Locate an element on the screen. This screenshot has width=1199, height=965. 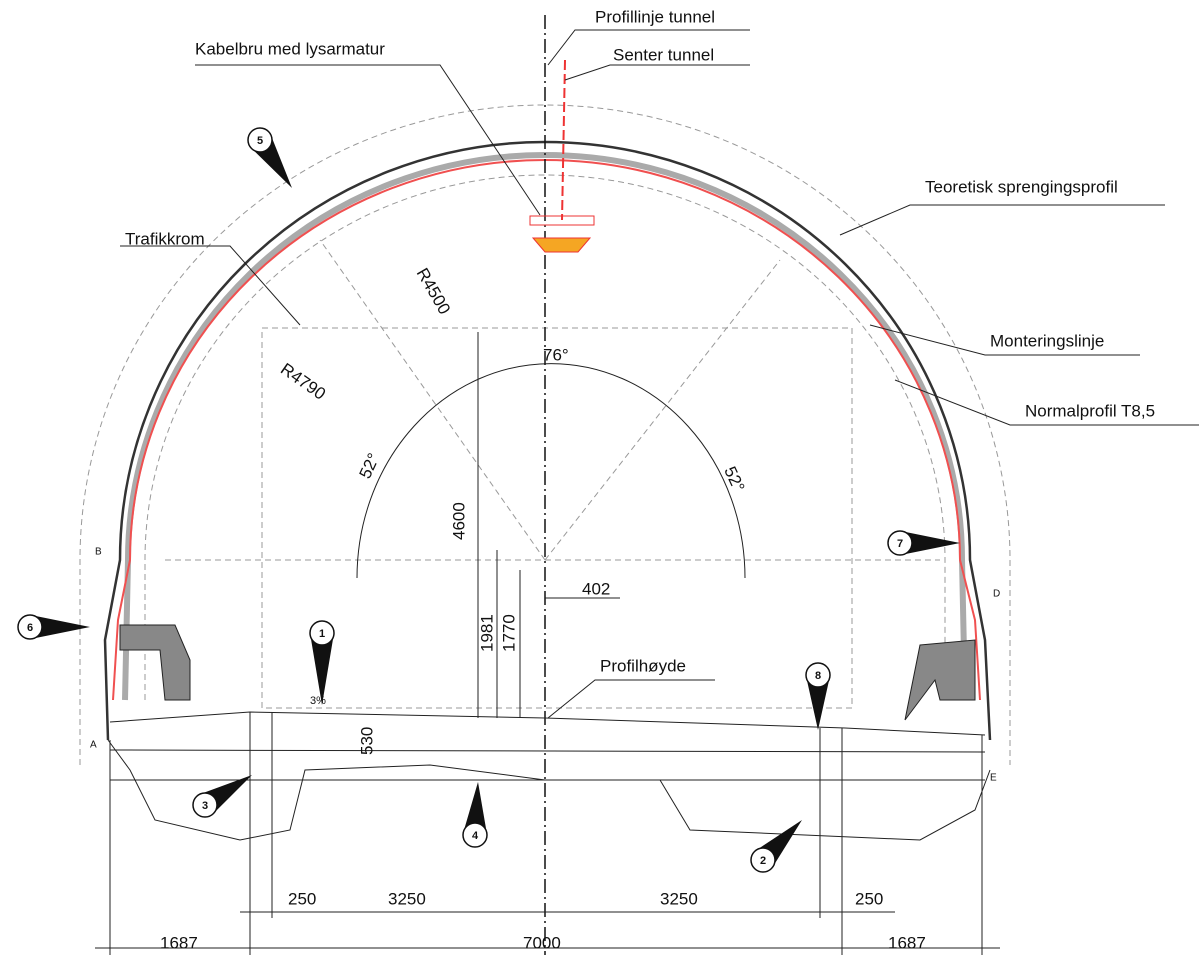
marker-number: 8 is located at coordinates (818, 676).